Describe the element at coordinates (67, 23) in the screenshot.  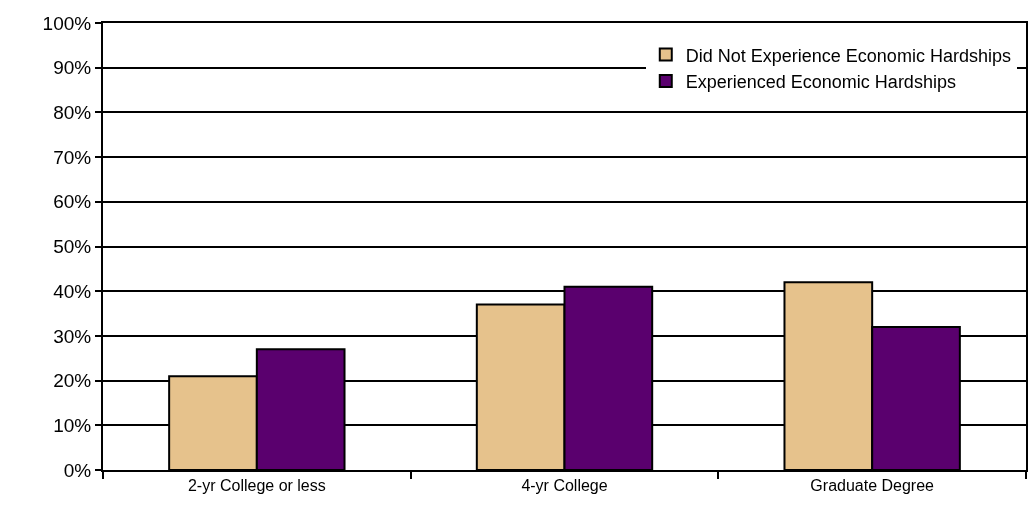
I see `y-tick-label: 100%` at that location.